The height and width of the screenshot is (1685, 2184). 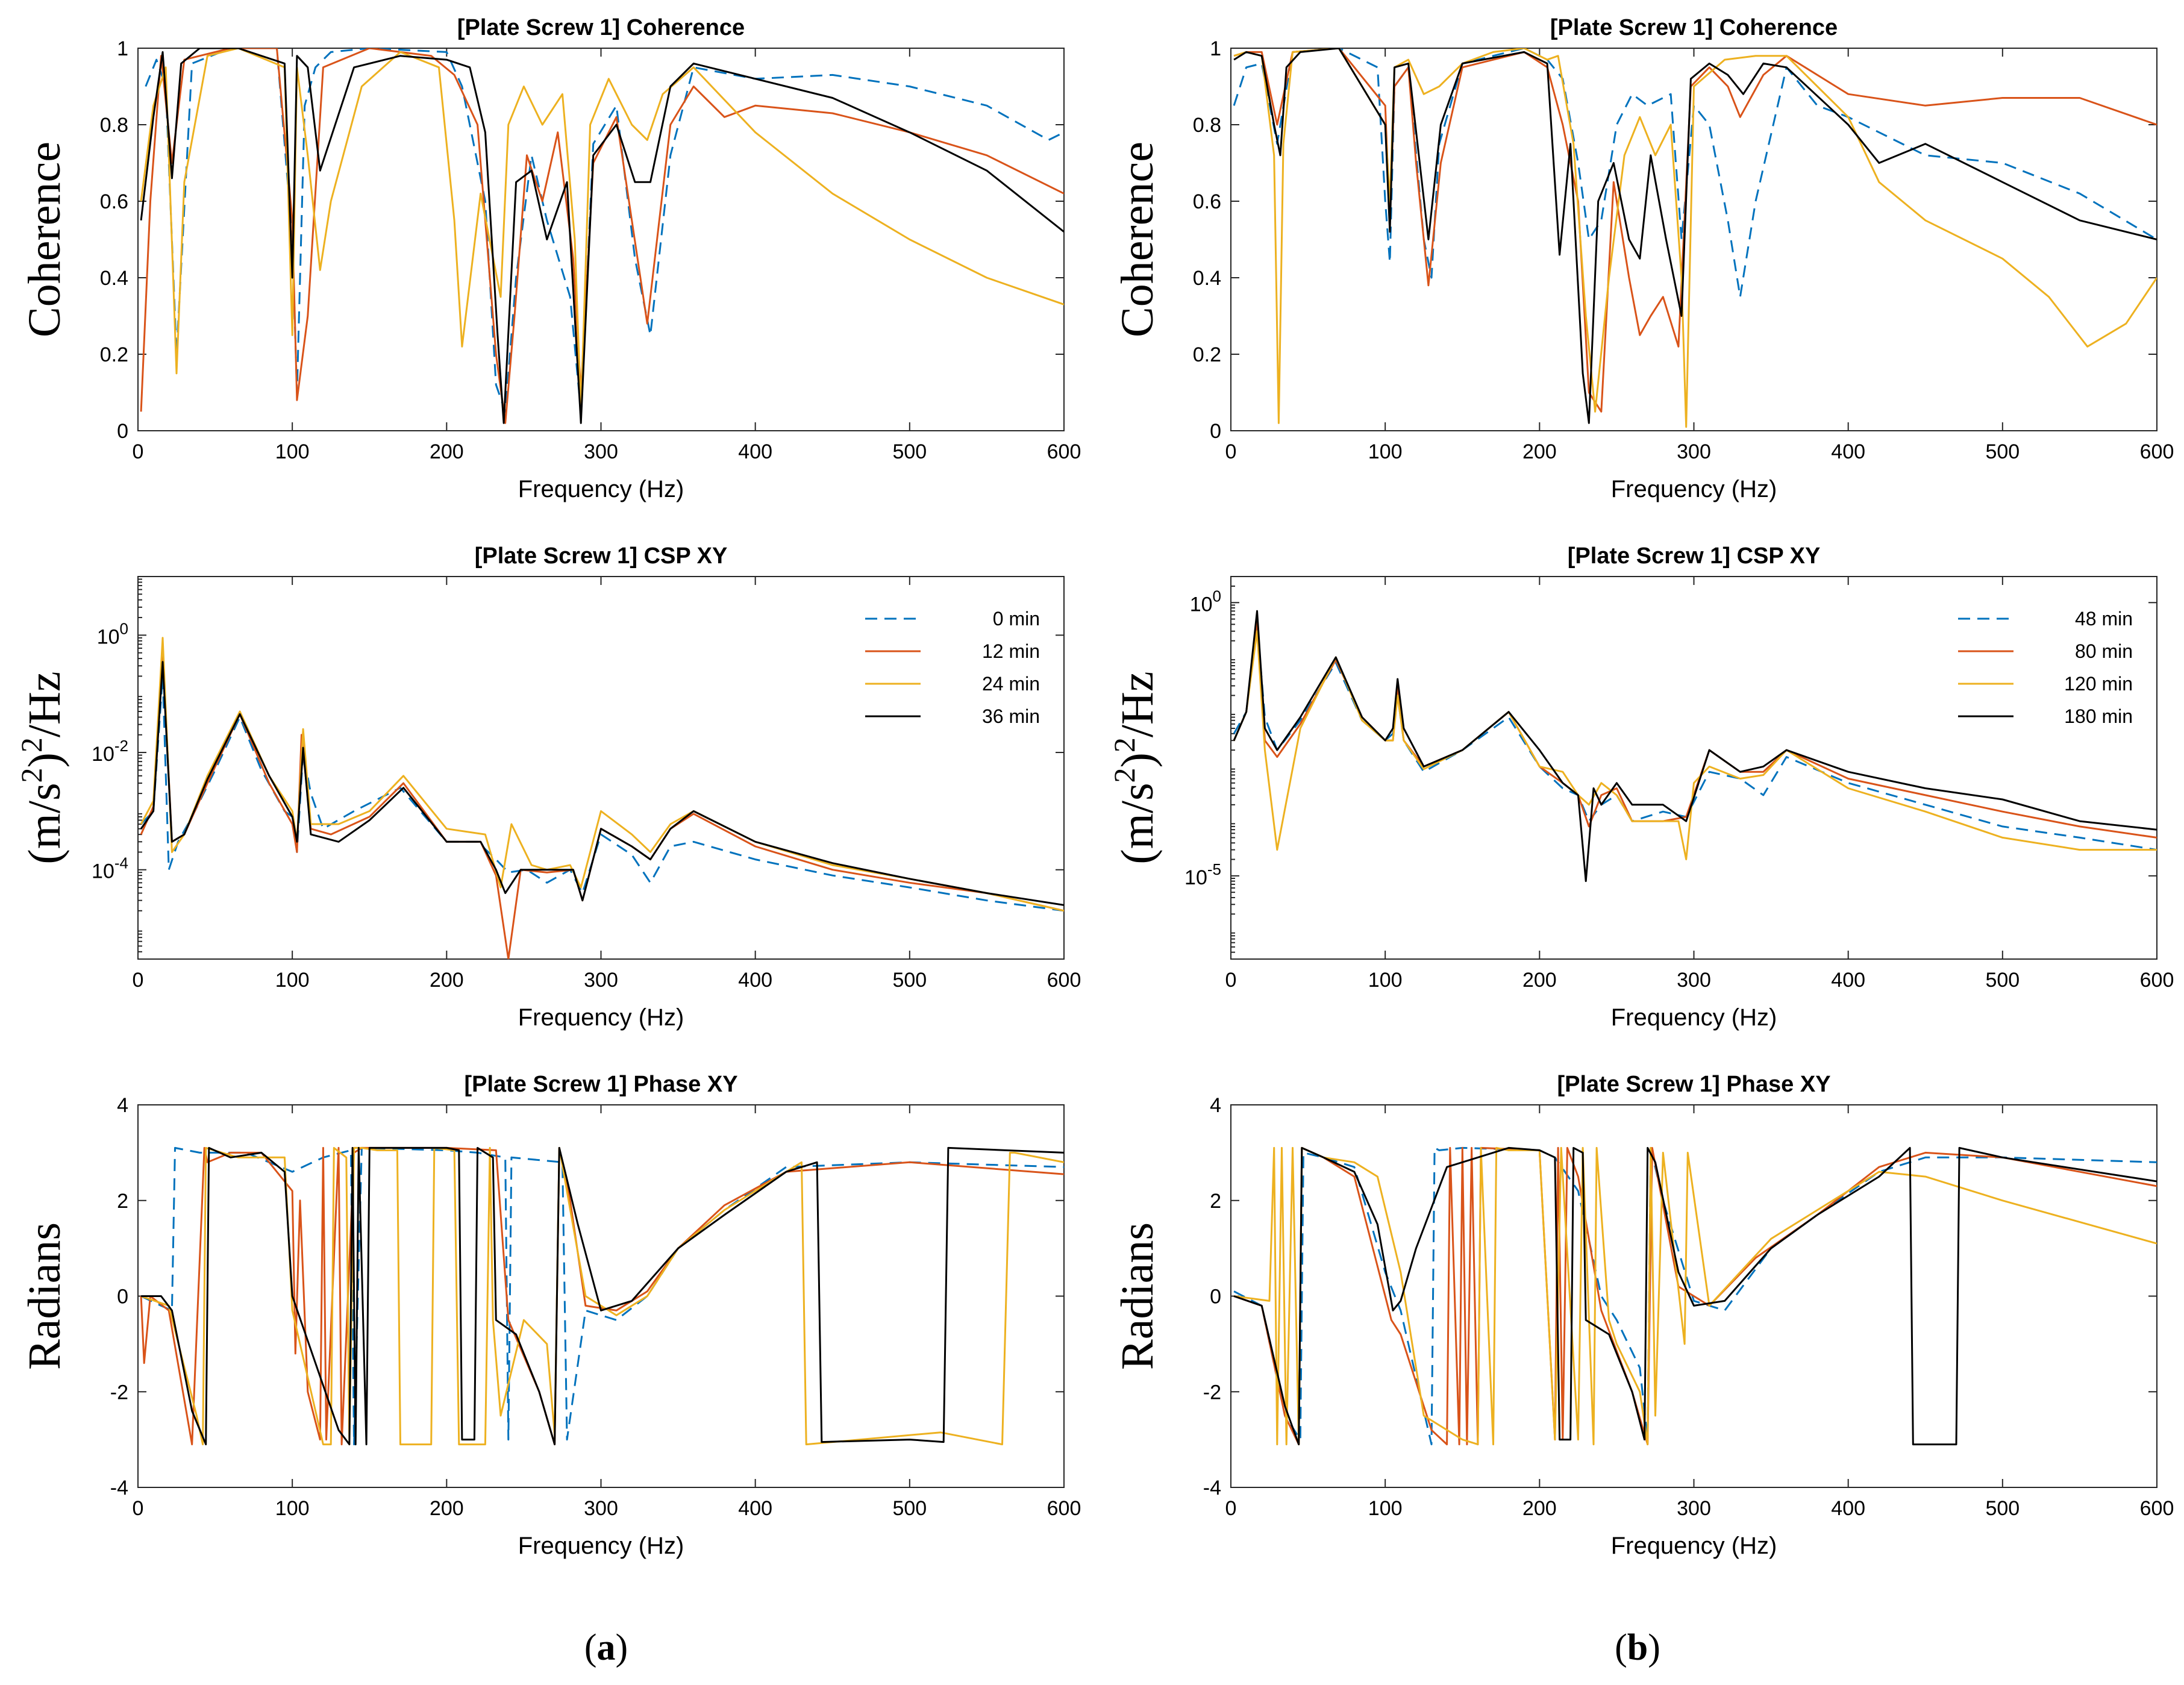 What do you see at coordinates (1016, 619) in the screenshot?
I see `legend-label: 0 min` at bounding box center [1016, 619].